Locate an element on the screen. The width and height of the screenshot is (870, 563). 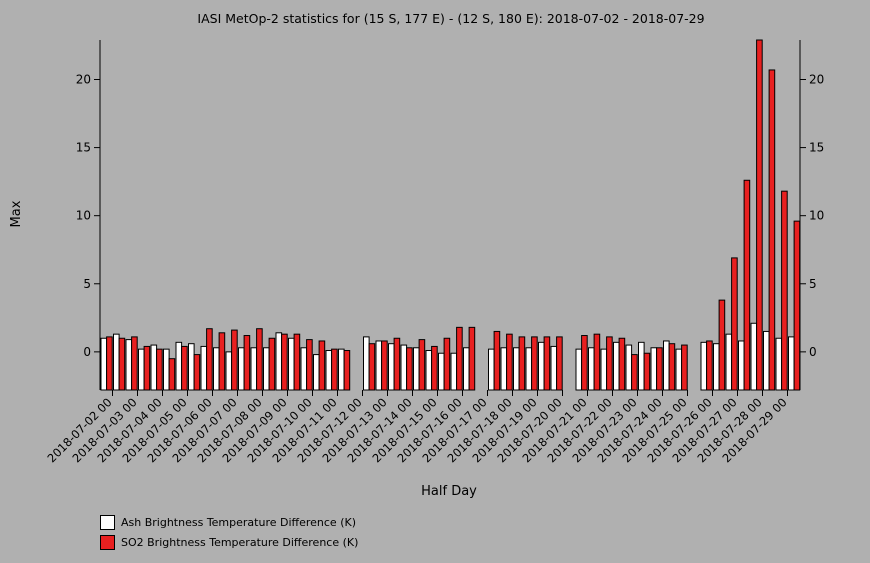
legend-swatch-ash is located at coordinates (107, 522).